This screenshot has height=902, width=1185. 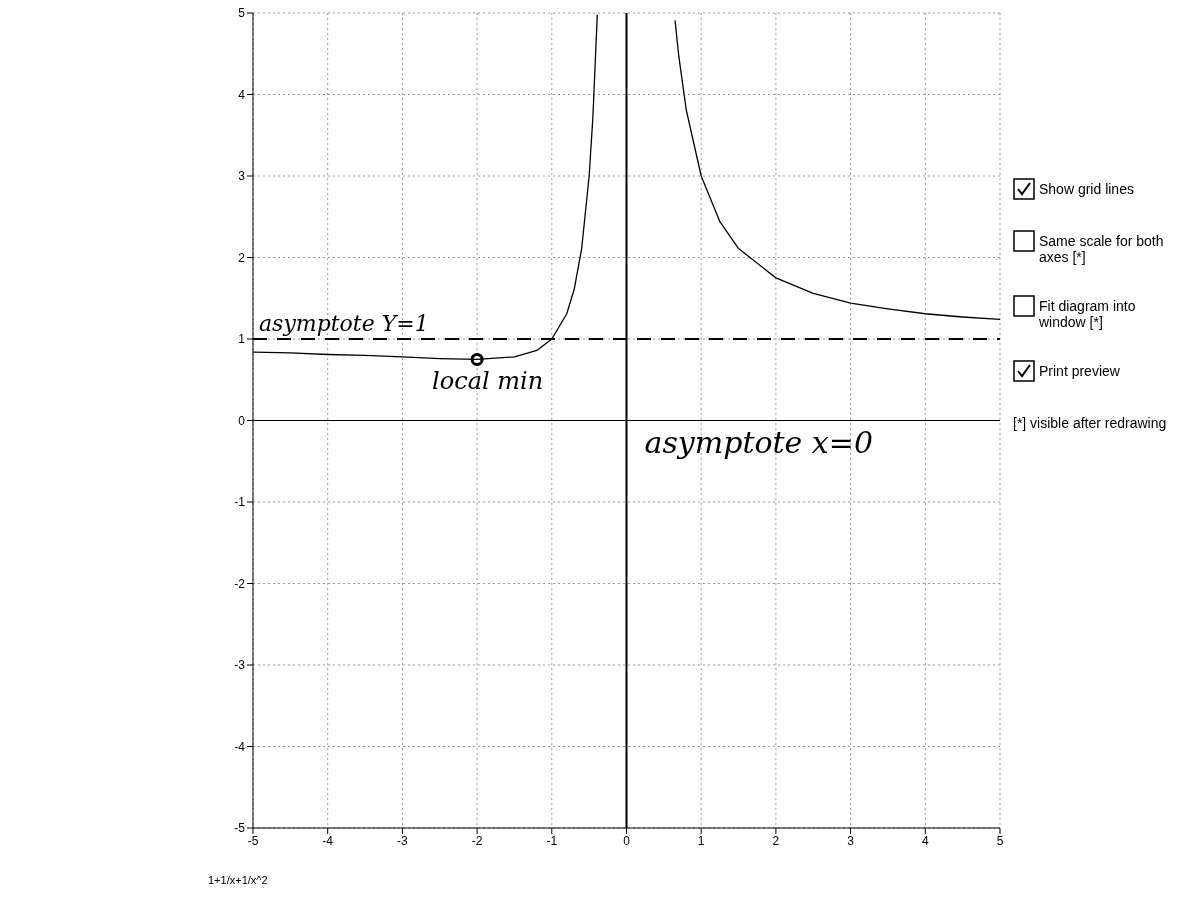 I want to click on text: 1+1/x+1/x^2, so click(x=238, y=880).